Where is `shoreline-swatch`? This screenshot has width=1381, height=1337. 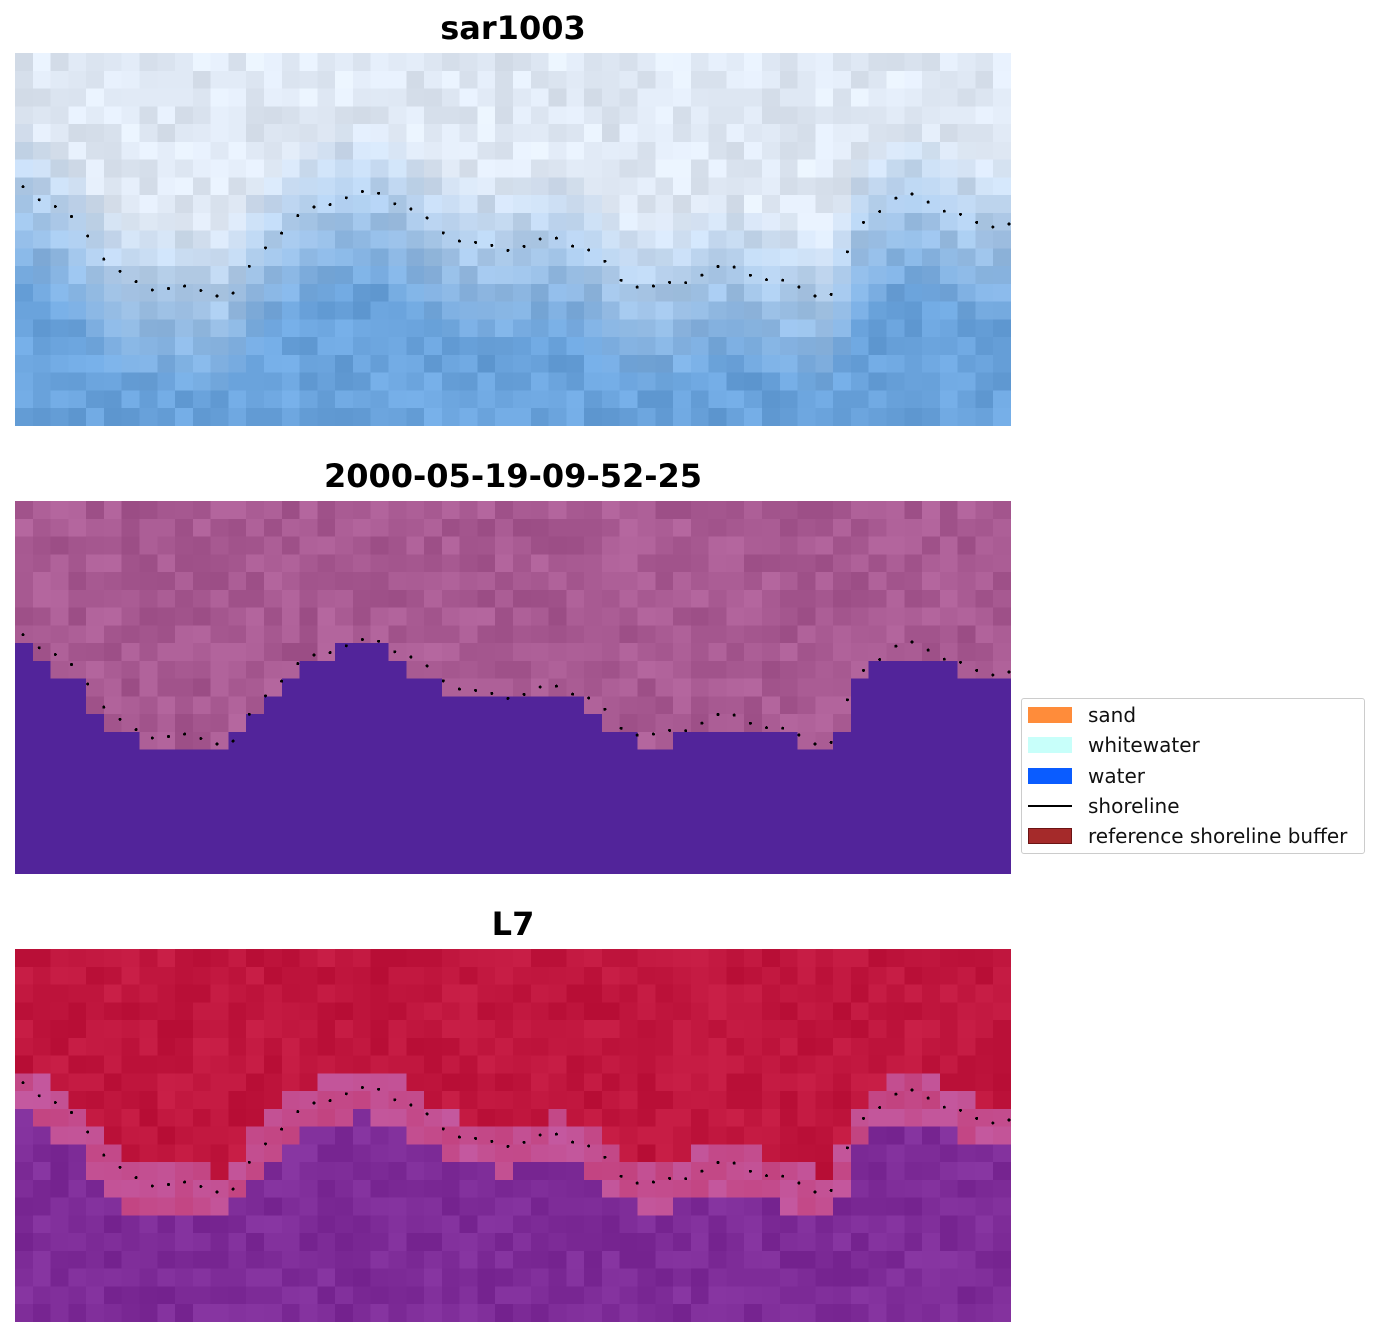
shoreline-swatch is located at coordinates (1050, 806).